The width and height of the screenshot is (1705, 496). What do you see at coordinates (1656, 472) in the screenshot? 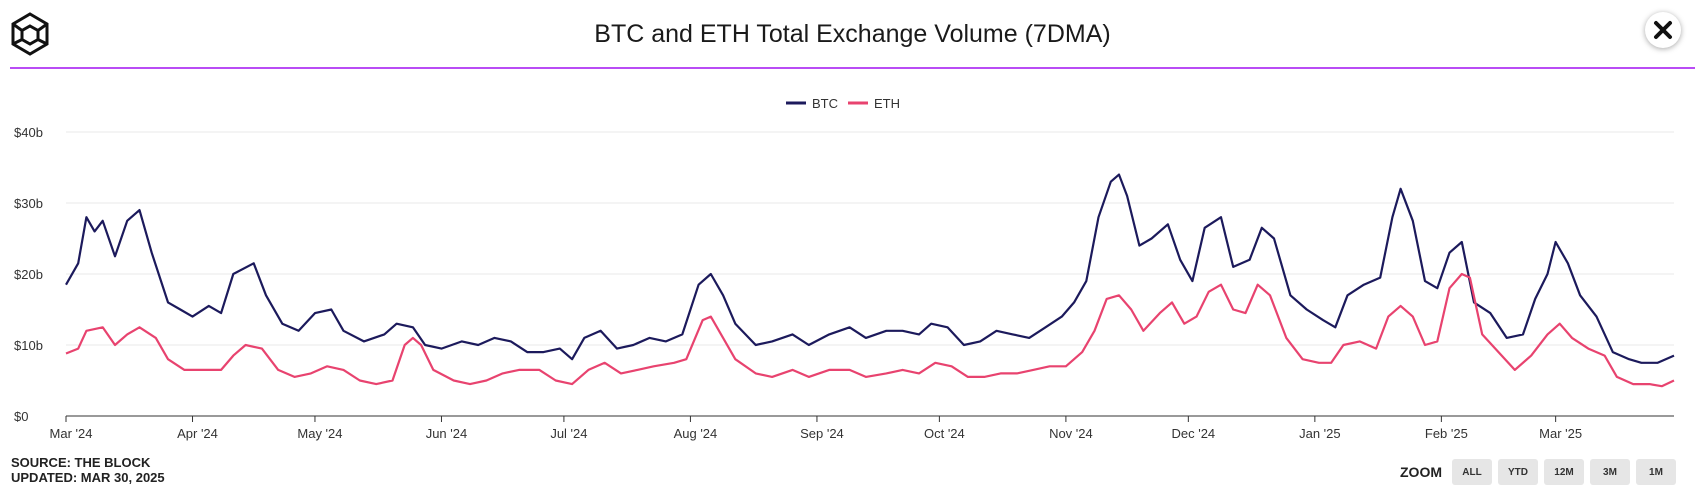
I see `zoom-1m-button: 1M` at bounding box center [1656, 472].